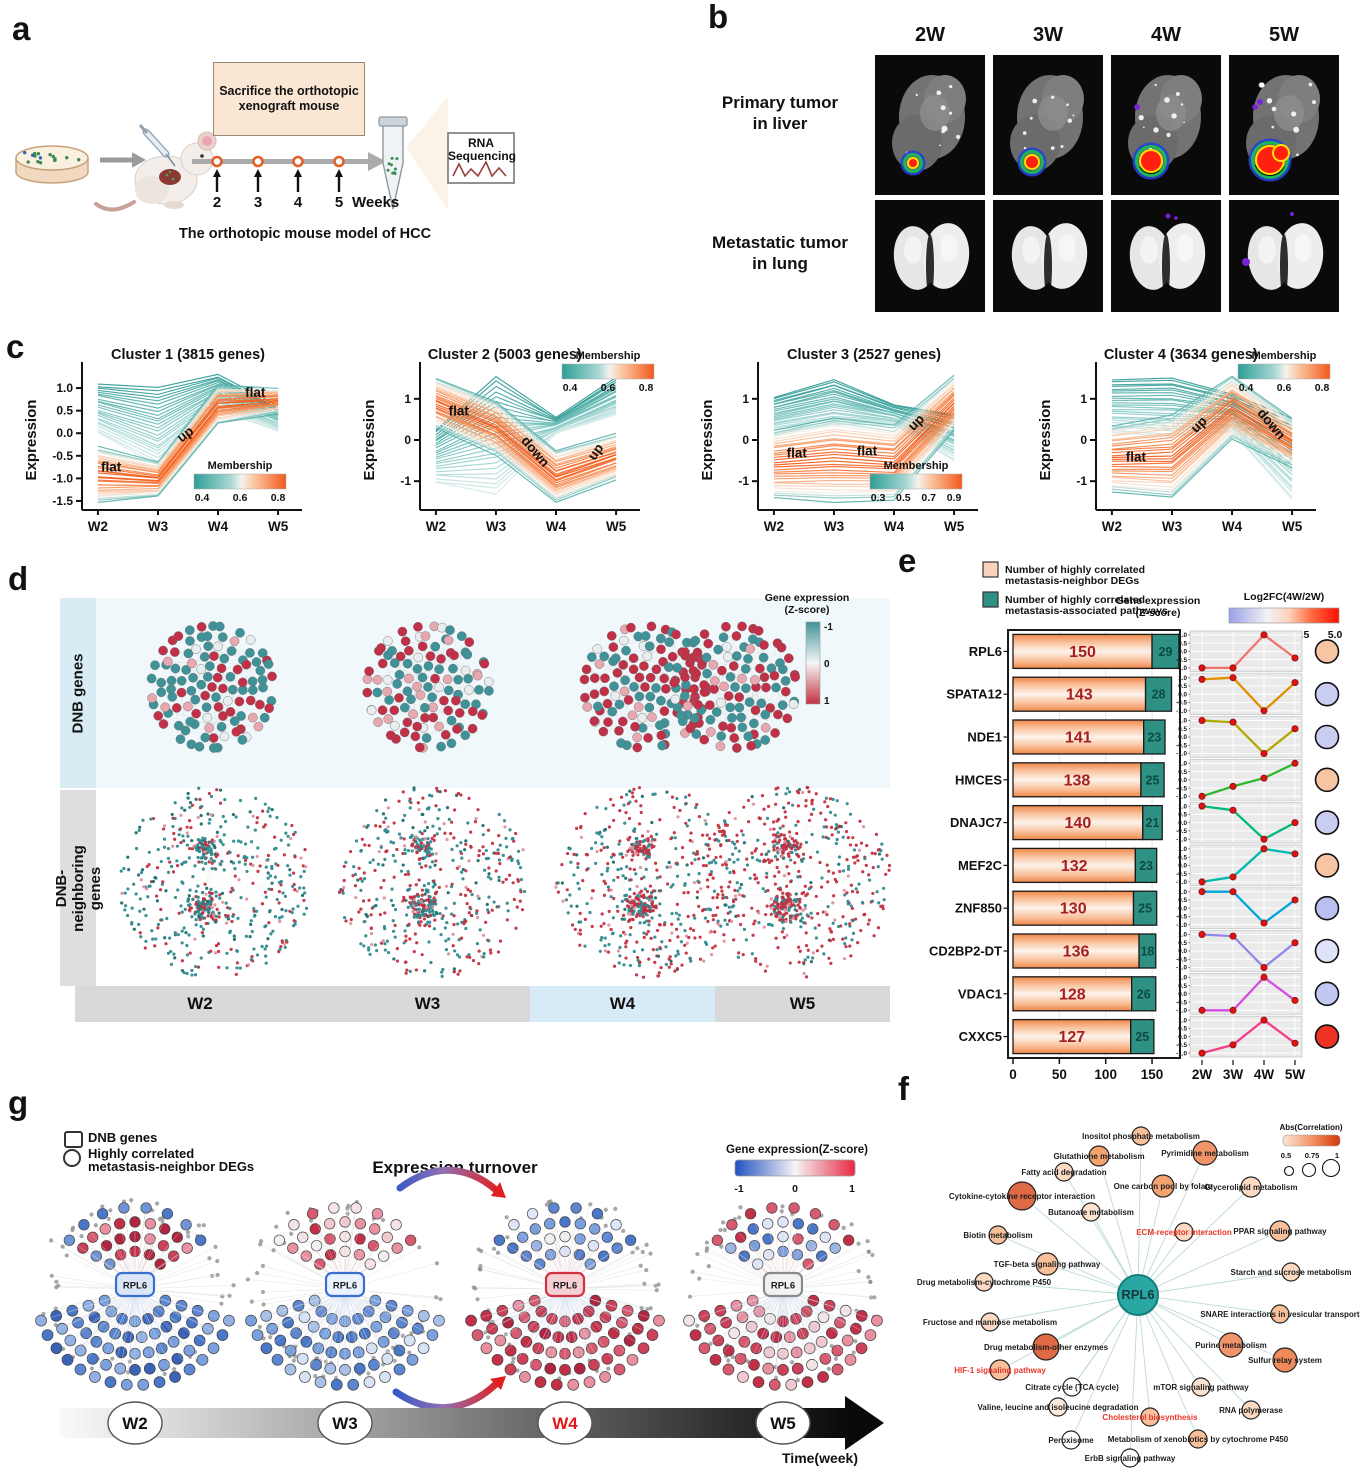 The image size is (1367, 1484). I want to click on svg-text: DNAJC7, so click(976, 822).